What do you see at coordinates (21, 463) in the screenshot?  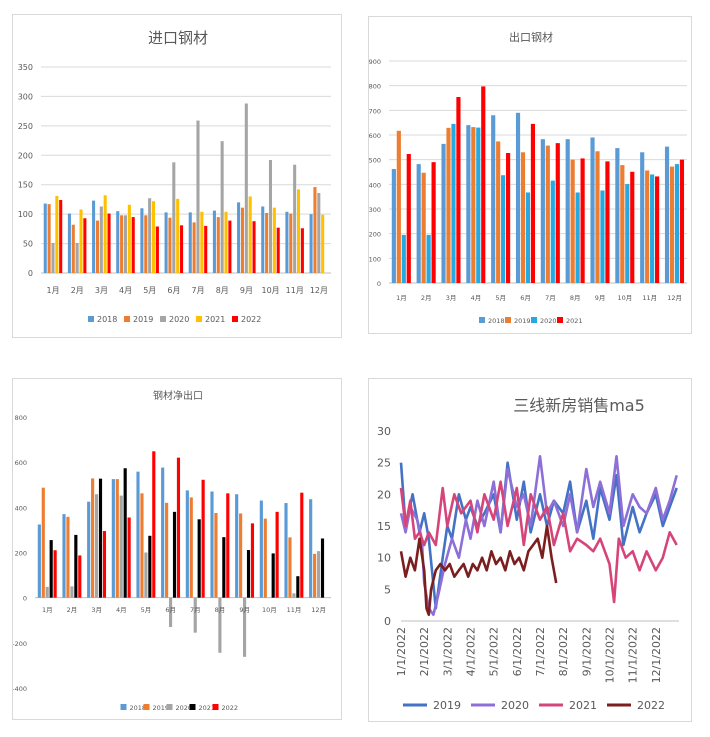 I see `net-export-y-tick: 600` at bounding box center [21, 463].